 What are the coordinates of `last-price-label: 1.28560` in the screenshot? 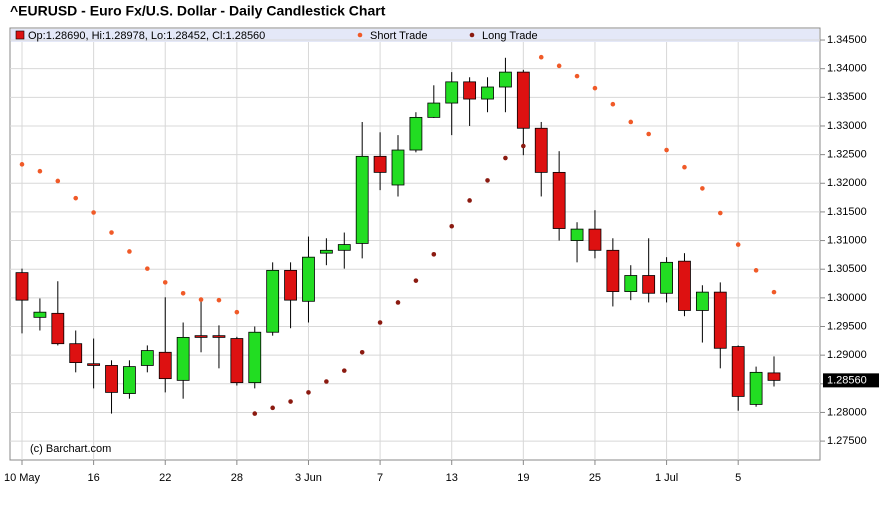 It's located at (847, 380).